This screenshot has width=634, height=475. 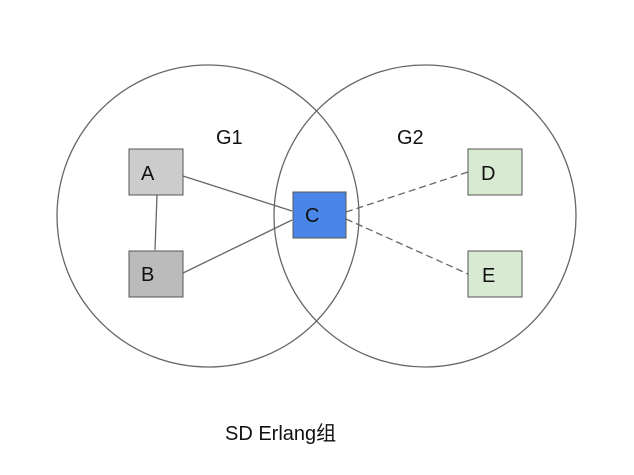 I want to click on node-c: C, so click(x=319, y=215).